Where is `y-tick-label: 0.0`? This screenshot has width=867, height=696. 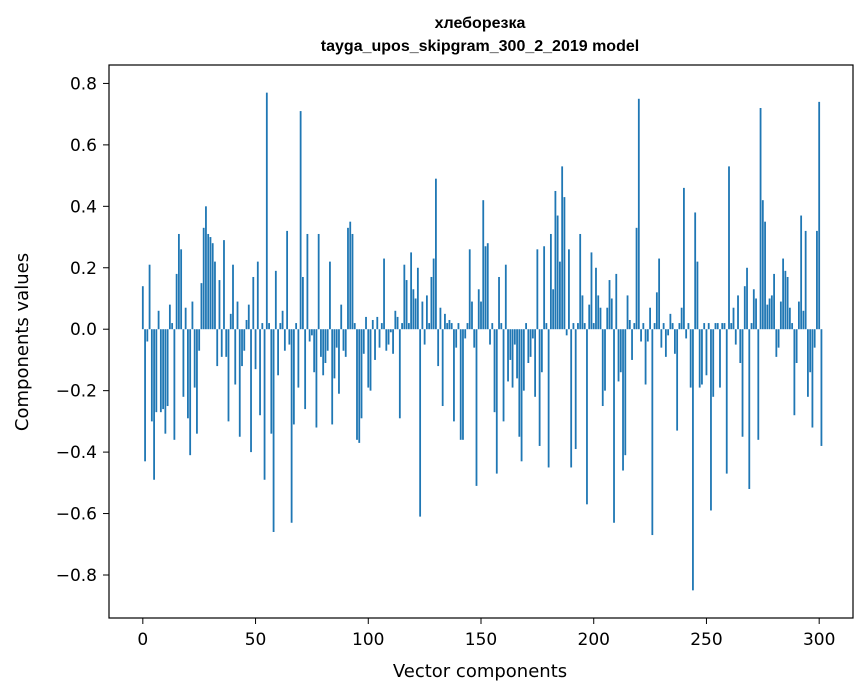
y-tick-label: 0.0 is located at coordinates (83, 330).